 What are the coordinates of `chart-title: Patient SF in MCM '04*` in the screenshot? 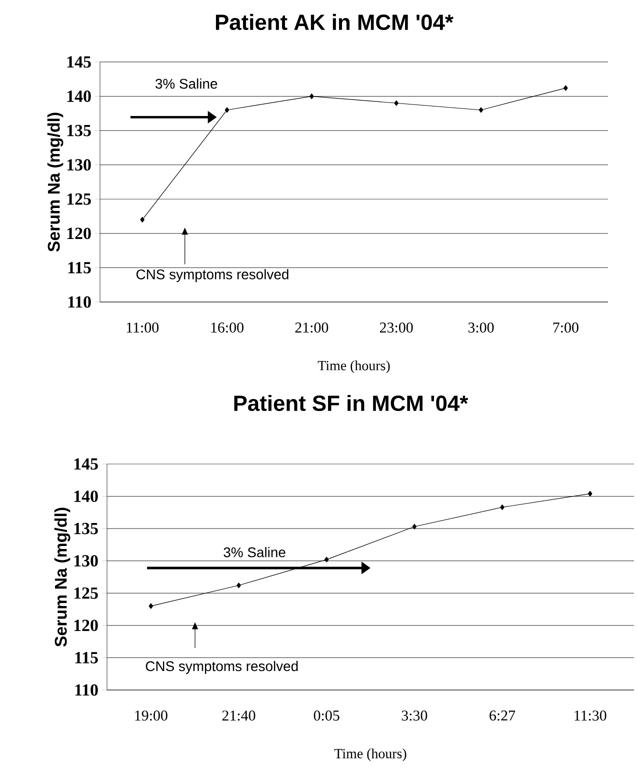 It's located at (351, 403).